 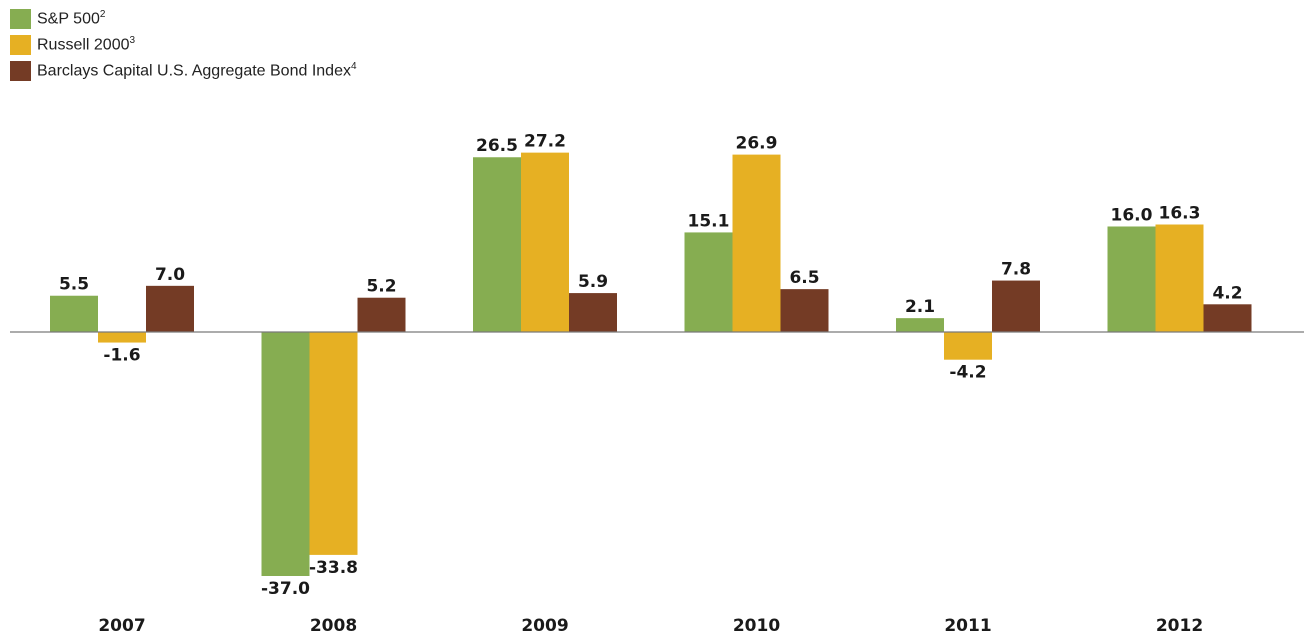 What do you see at coordinates (756, 243) in the screenshot?
I see `bar-russell2000-2010` at bounding box center [756, 243].